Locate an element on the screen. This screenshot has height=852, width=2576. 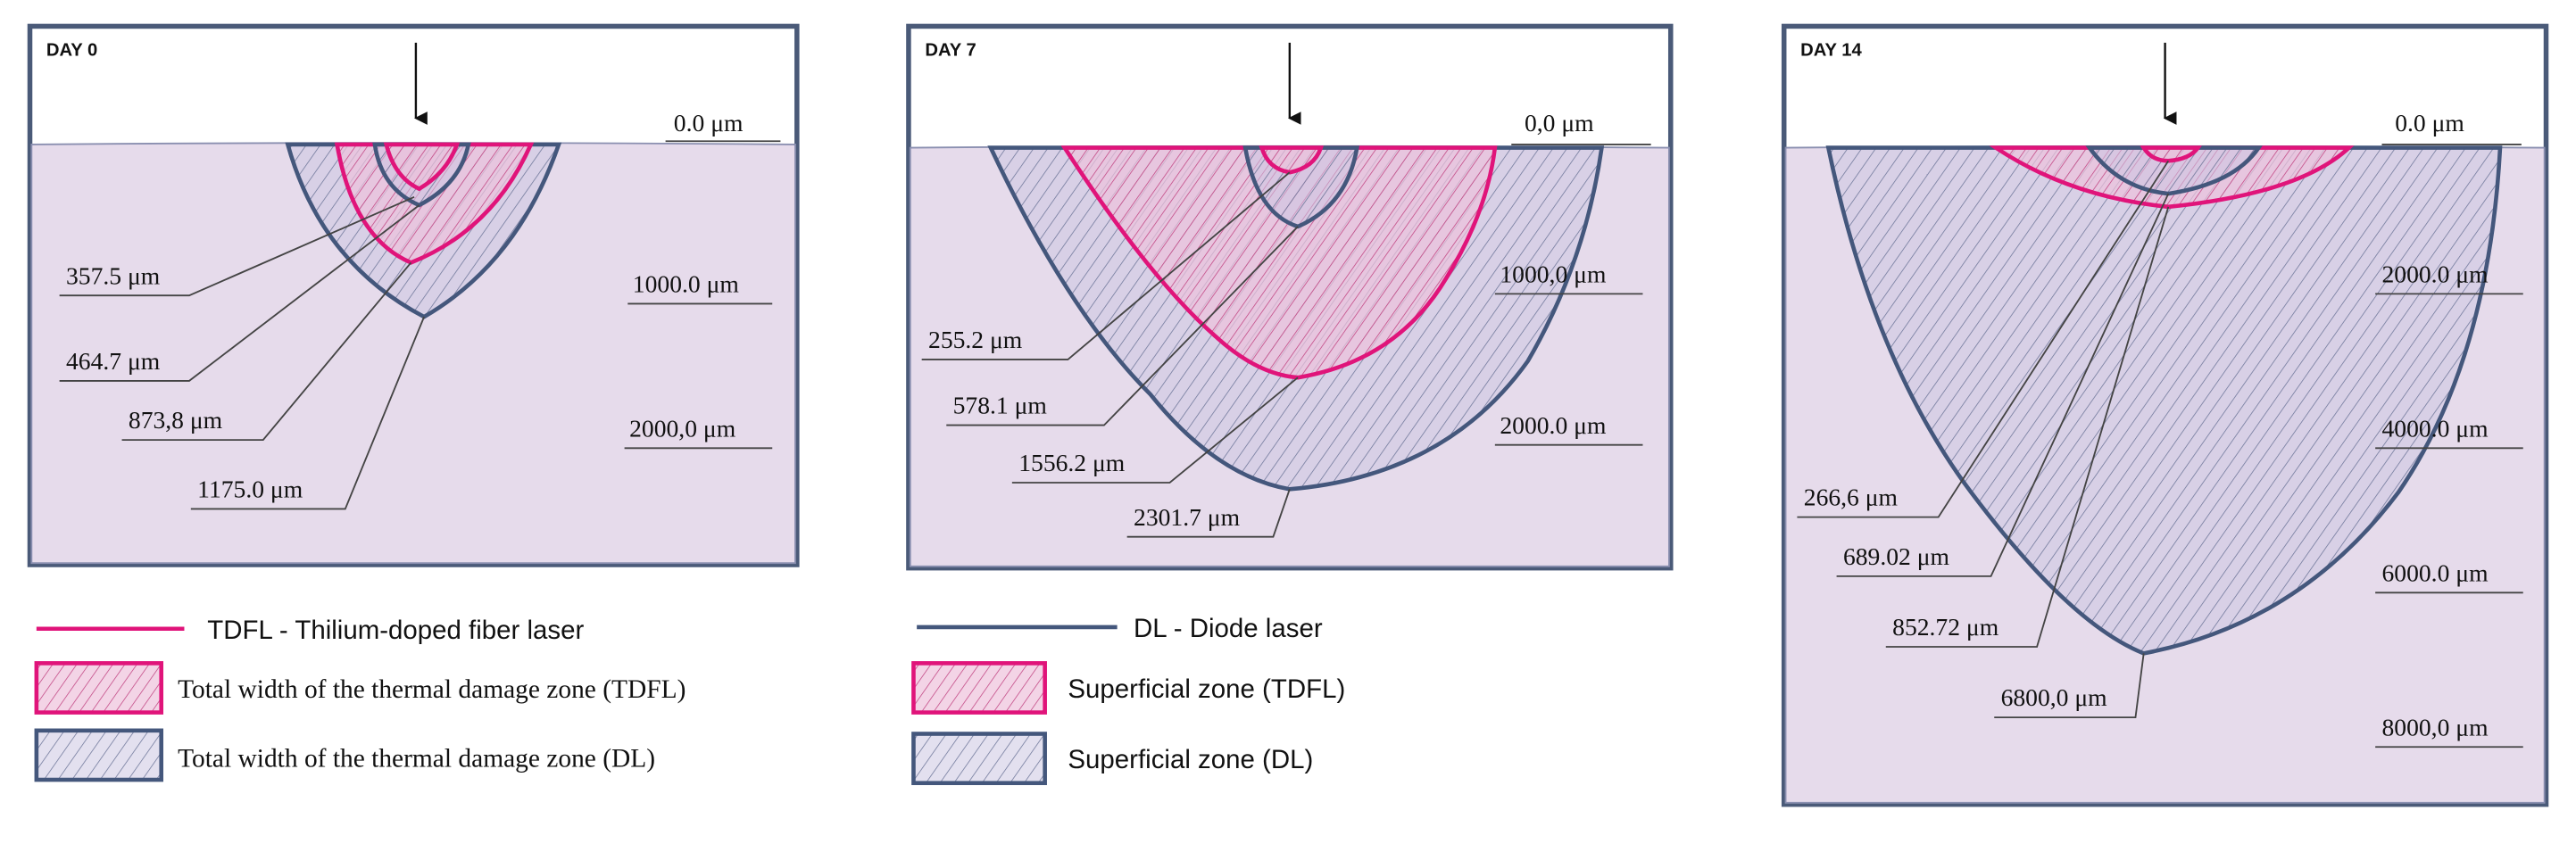
measurement-label: 255.2 μm is located at coordinates (976, 339).